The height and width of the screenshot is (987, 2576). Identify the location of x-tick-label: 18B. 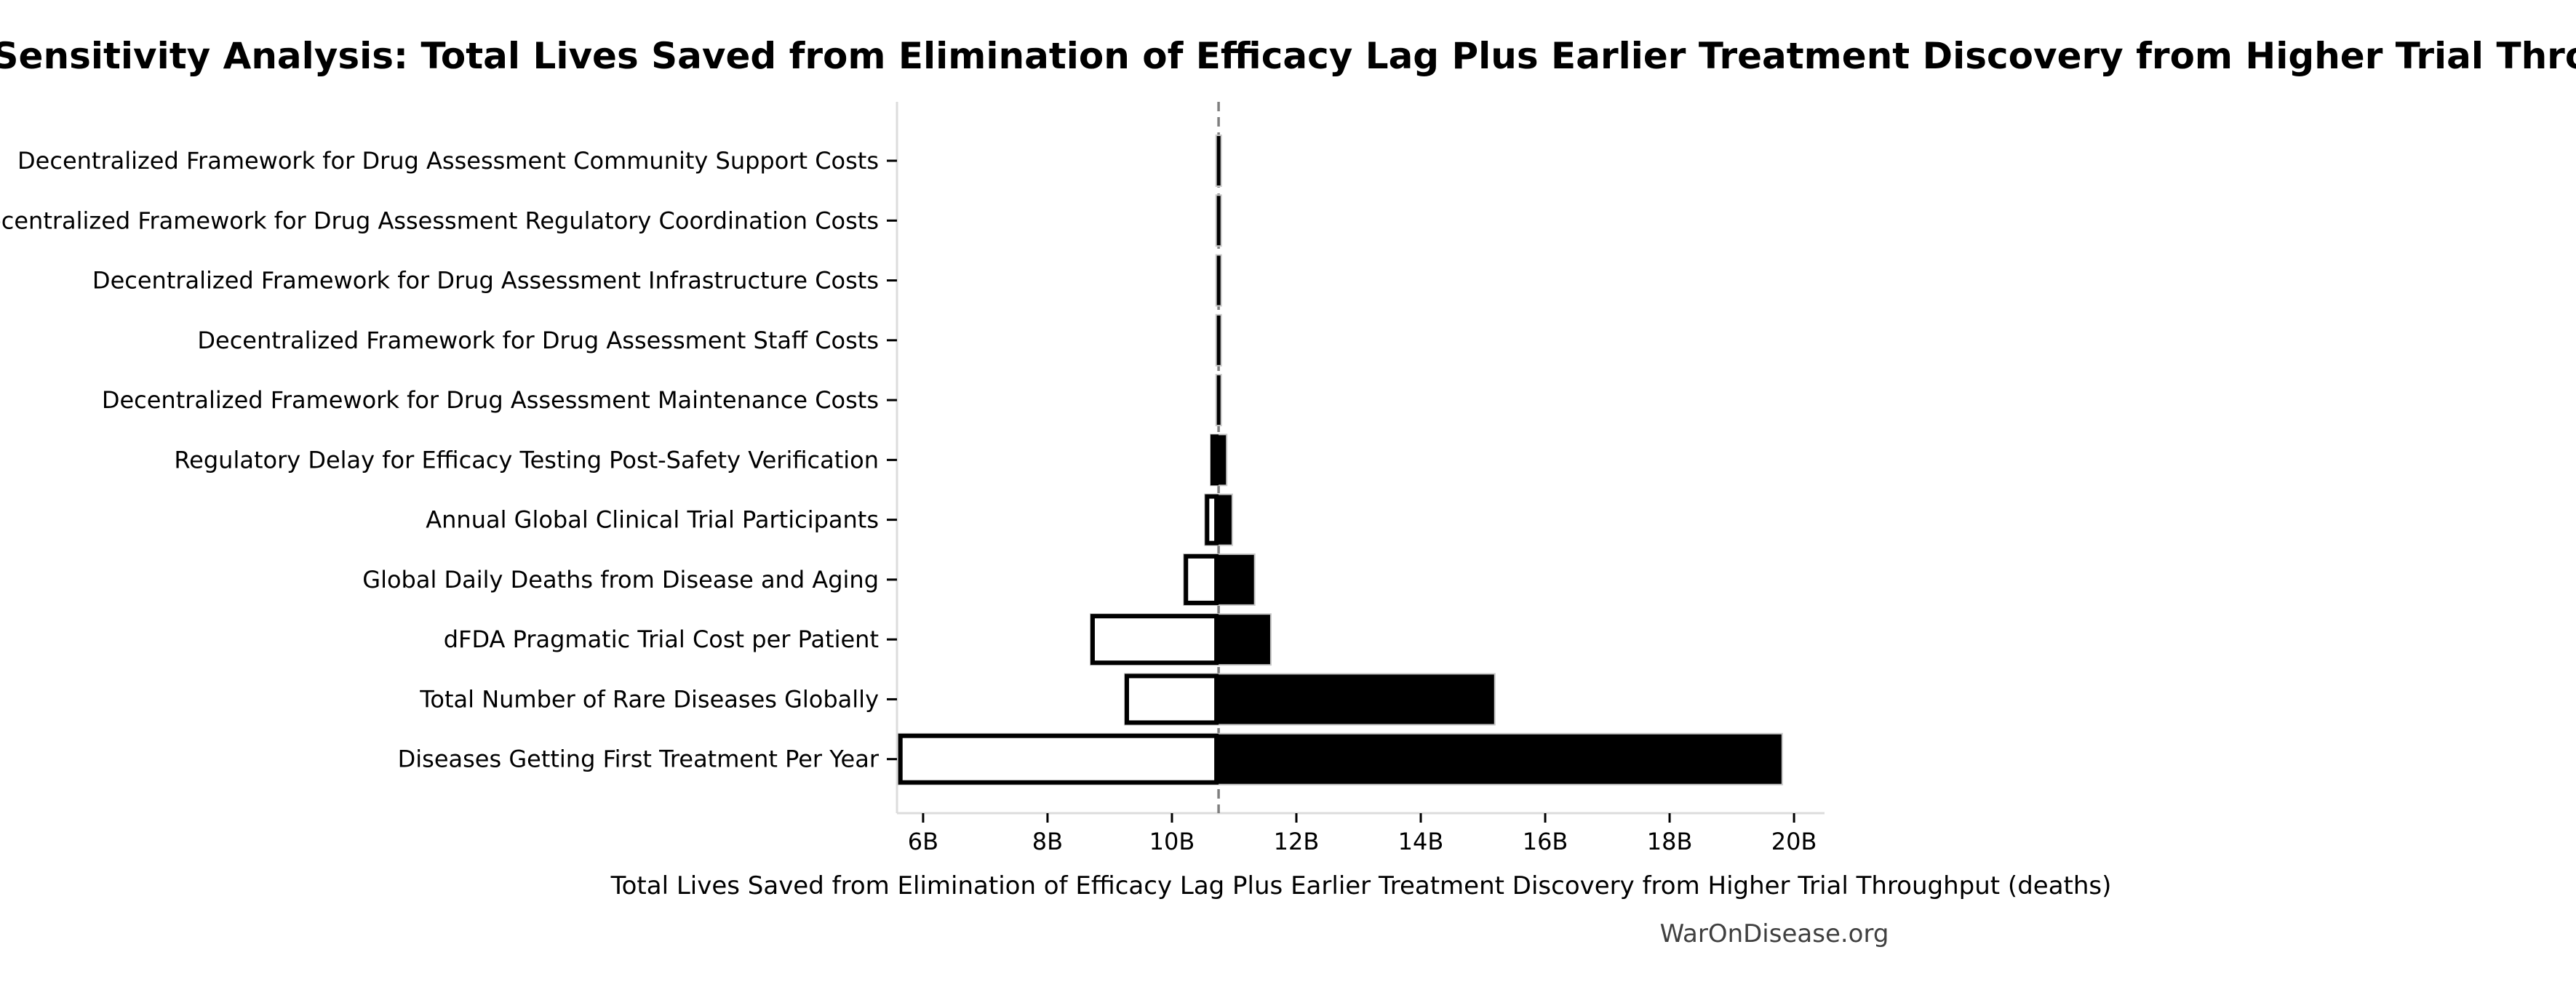
(1670, 841).